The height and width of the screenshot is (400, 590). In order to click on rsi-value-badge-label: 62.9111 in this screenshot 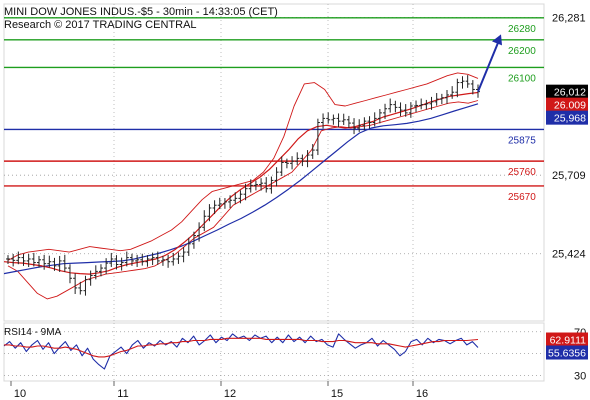, I will do `click(568, 341)`.